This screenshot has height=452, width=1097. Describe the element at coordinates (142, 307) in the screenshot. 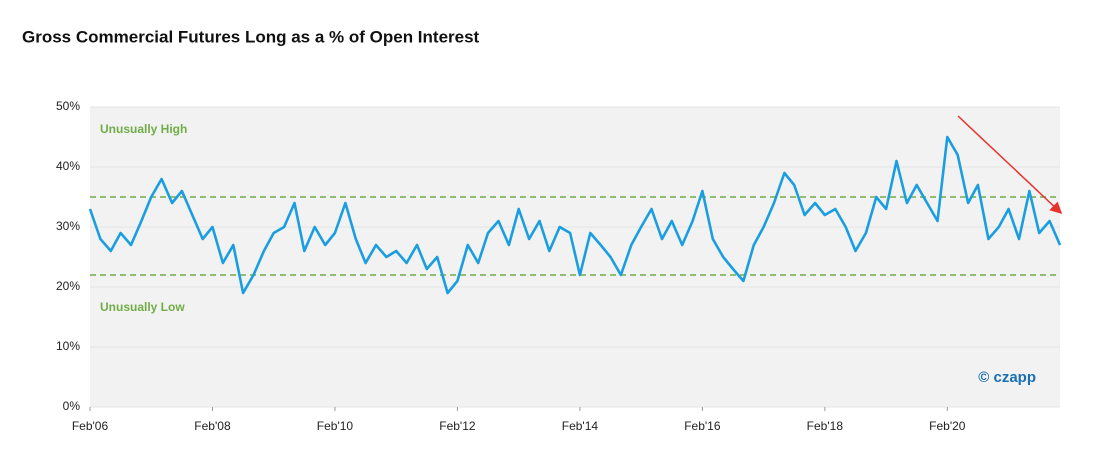

I see `reference-label: Unusually Low` at that location.